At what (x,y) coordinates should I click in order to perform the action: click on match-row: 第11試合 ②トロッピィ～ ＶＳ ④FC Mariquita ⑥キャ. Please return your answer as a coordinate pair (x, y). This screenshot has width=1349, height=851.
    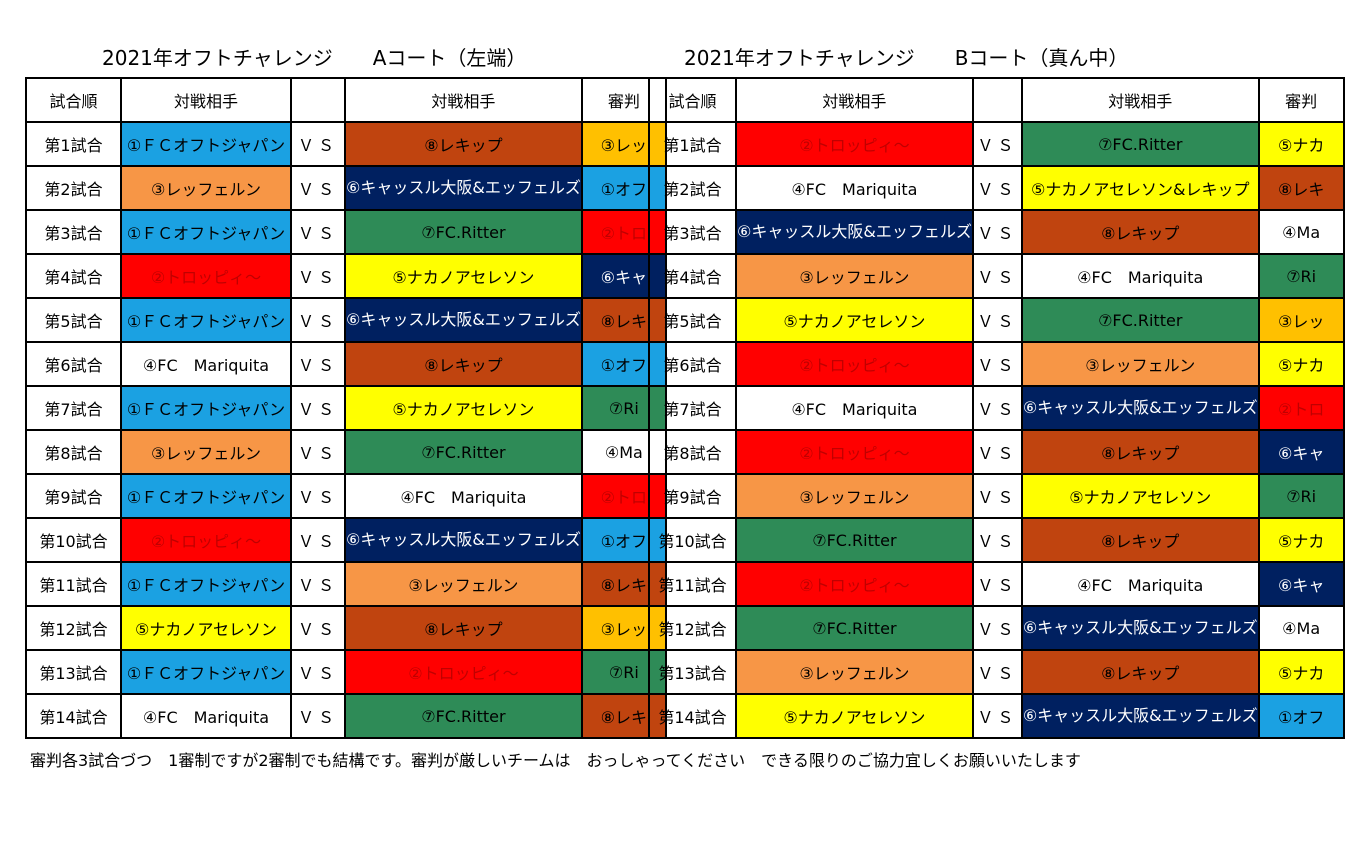
    Looking at the image, I should click on (996, 584).